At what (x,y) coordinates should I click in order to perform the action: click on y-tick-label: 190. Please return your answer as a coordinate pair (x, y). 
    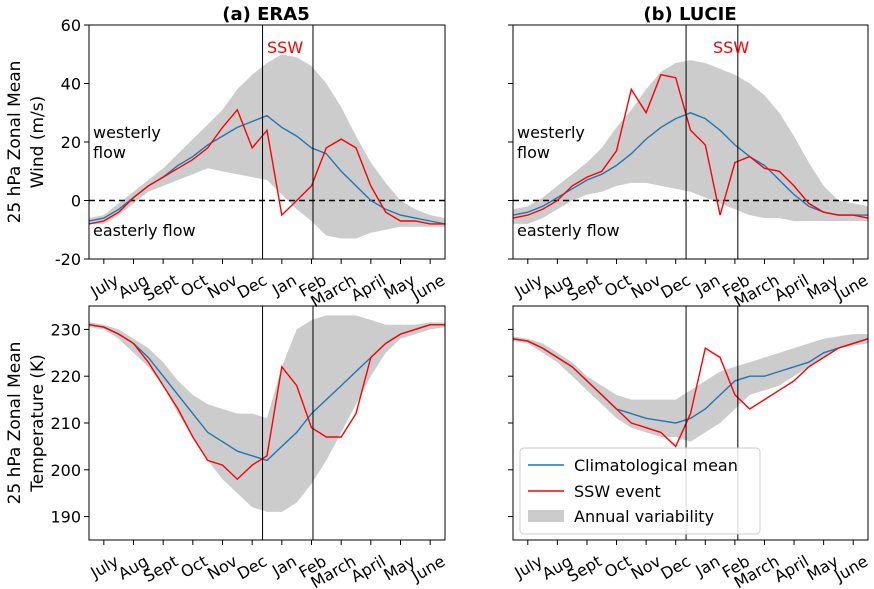
    Looking at the image, I should click on (65, 517).